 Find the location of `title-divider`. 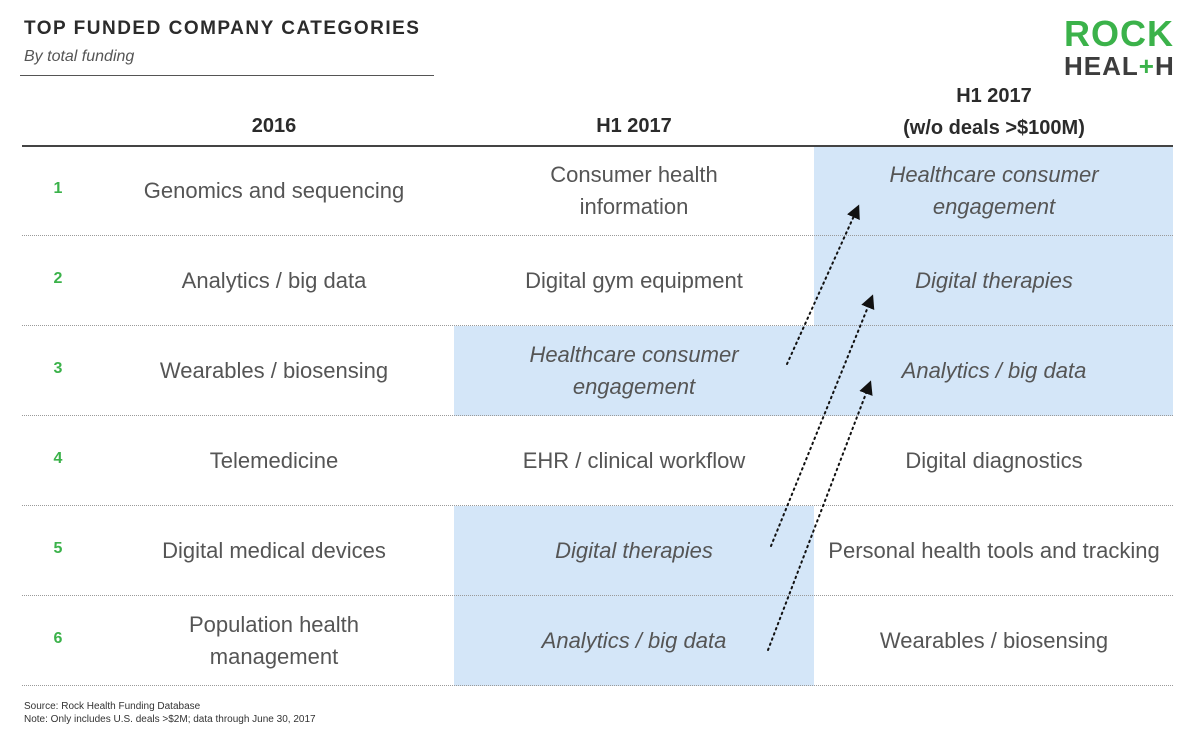

title-divider is located at coordinates (227, 75).